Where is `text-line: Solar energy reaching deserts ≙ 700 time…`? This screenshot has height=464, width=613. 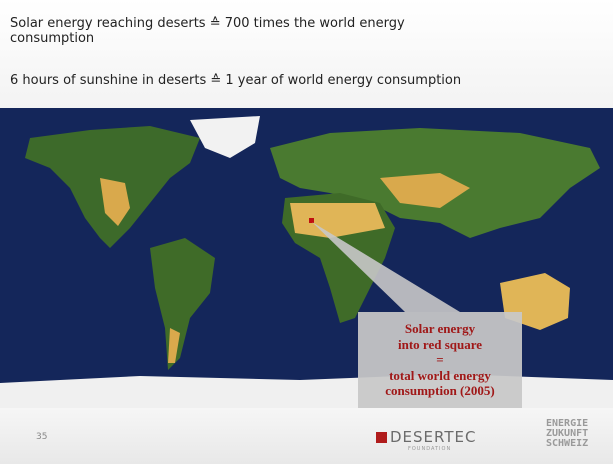
text-line: Solar energy reaching deserts ≙ 700 time… is located at coordinates (207, 31).